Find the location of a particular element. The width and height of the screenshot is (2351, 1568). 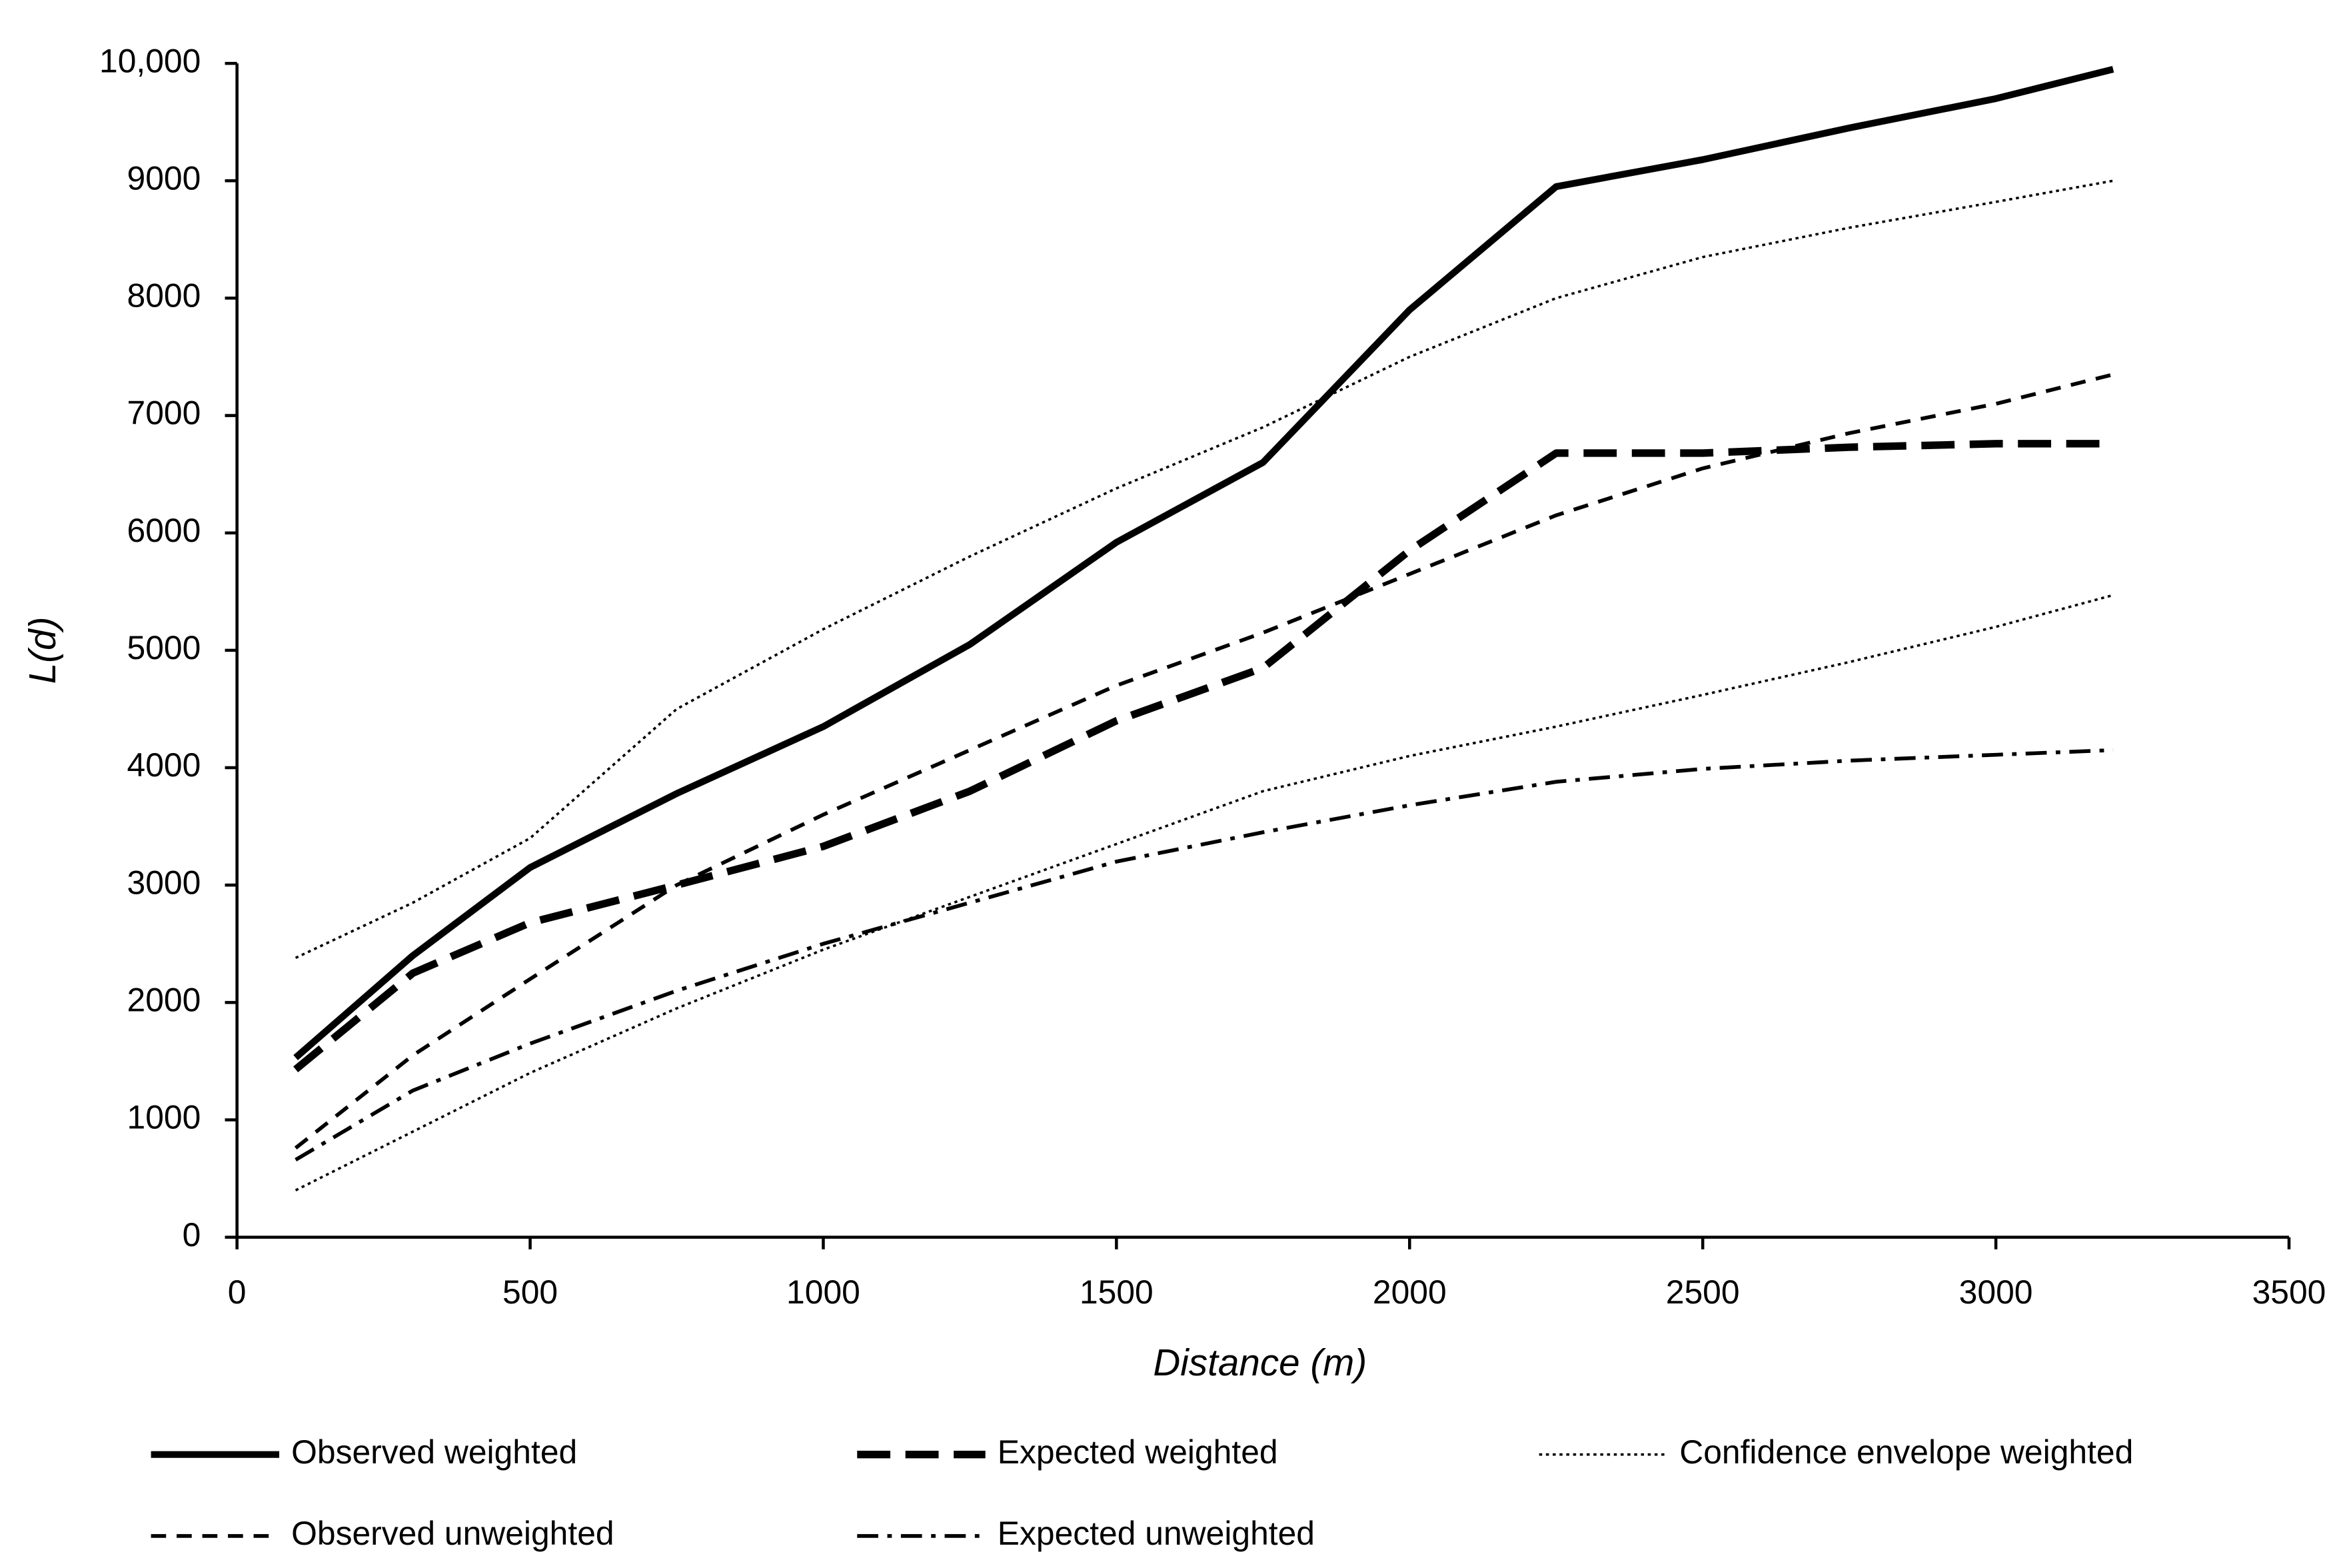

y-tick-label: 0 is located at coordinates (192, 1234).